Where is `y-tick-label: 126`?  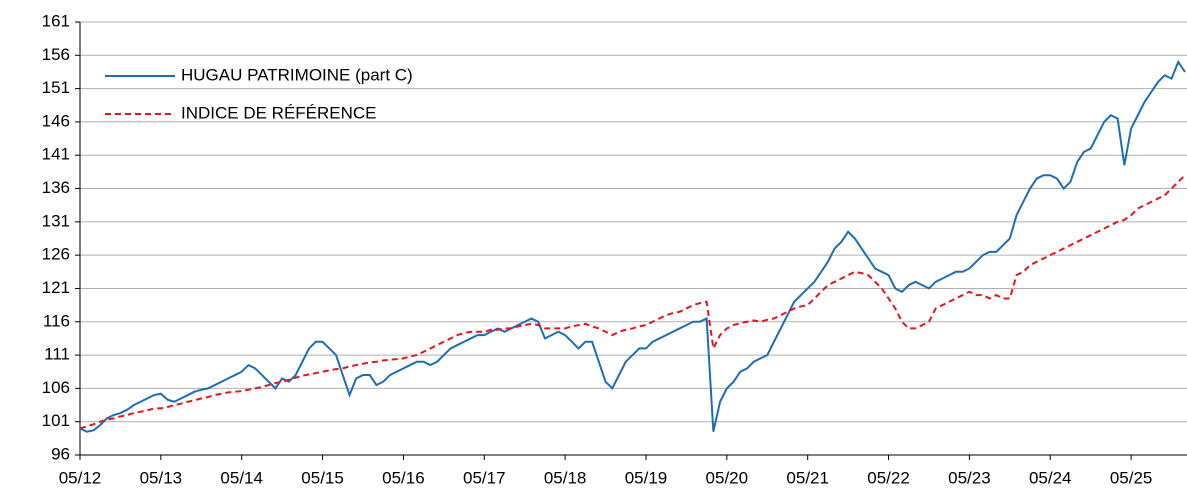 y-tick-label: 126 is located at coordinates (56, 254).